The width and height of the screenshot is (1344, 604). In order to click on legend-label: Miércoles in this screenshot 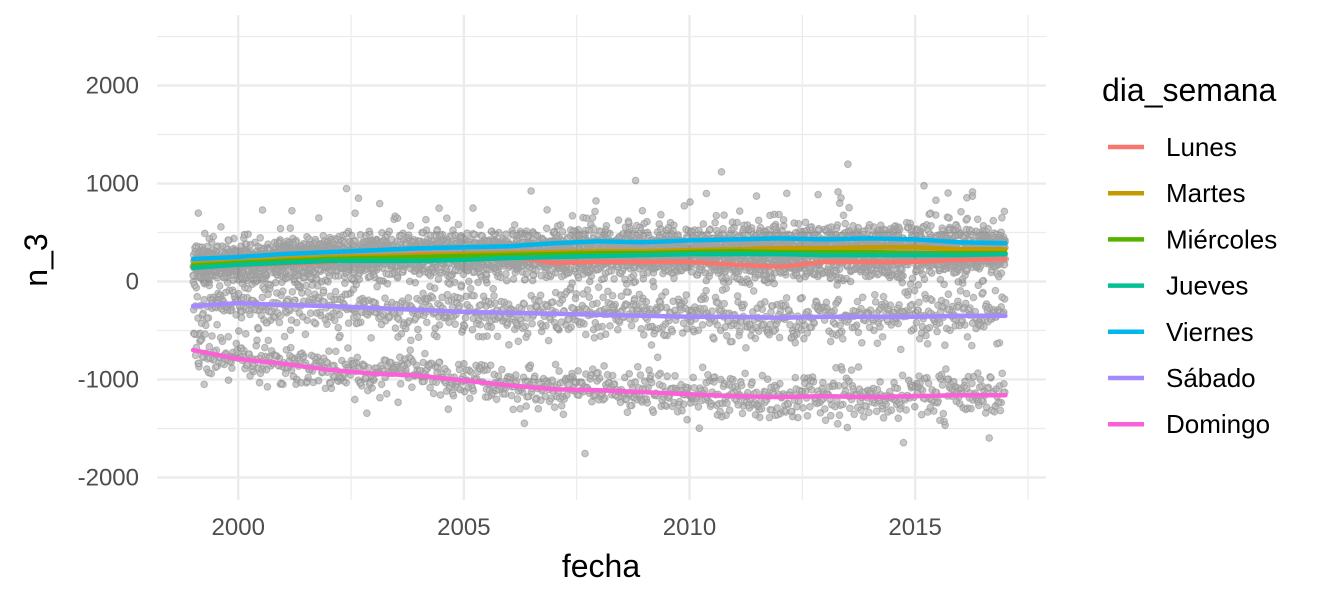, I will do `click(1221, 239)`.